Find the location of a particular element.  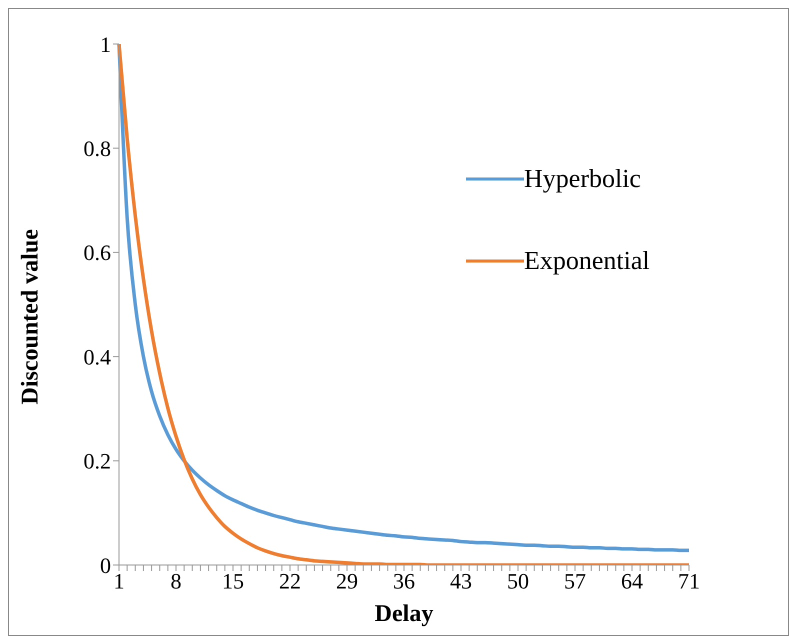

x-tick-label: 8 is located at coordinates (176, 581).